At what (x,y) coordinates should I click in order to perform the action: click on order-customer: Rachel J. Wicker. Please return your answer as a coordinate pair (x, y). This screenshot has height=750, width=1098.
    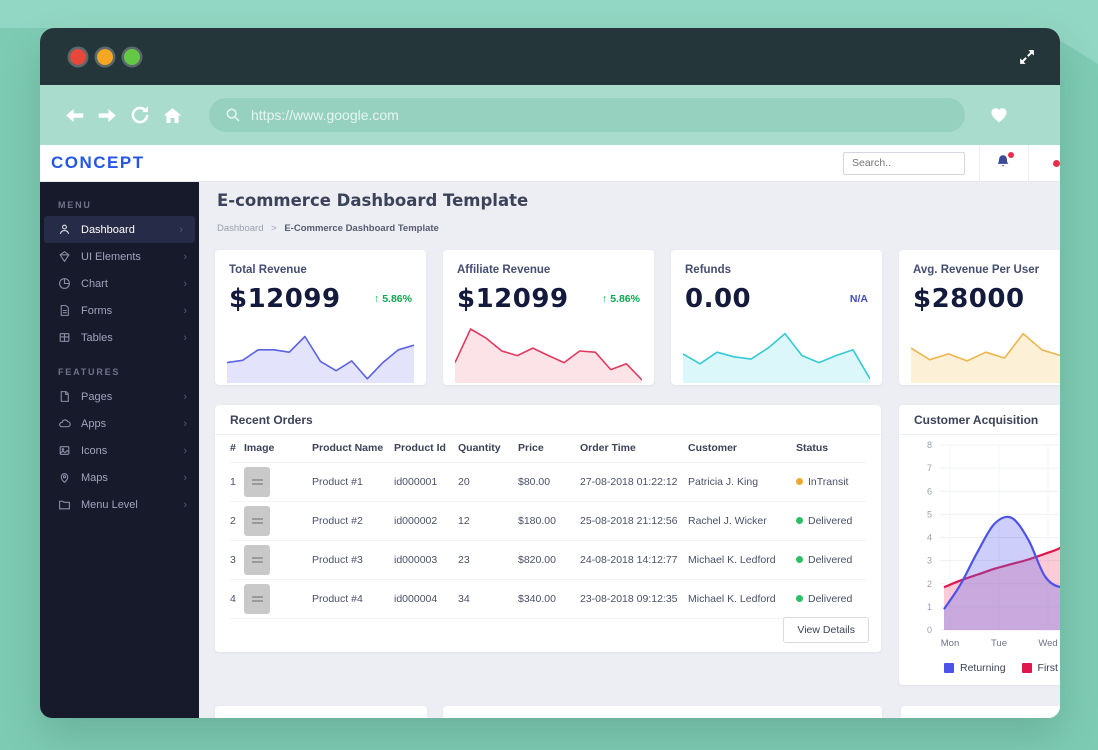
    Looking at the image, I should click on (742, 521).